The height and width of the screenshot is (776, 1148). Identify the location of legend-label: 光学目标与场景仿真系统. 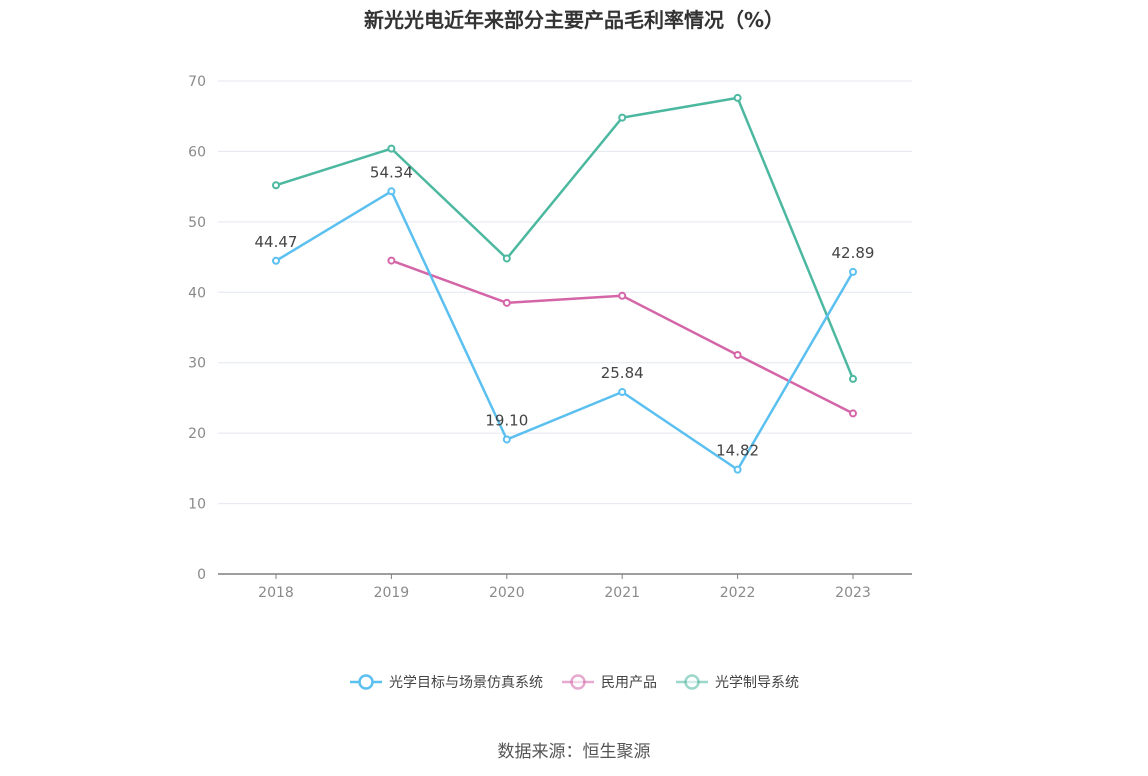
(466, 683).